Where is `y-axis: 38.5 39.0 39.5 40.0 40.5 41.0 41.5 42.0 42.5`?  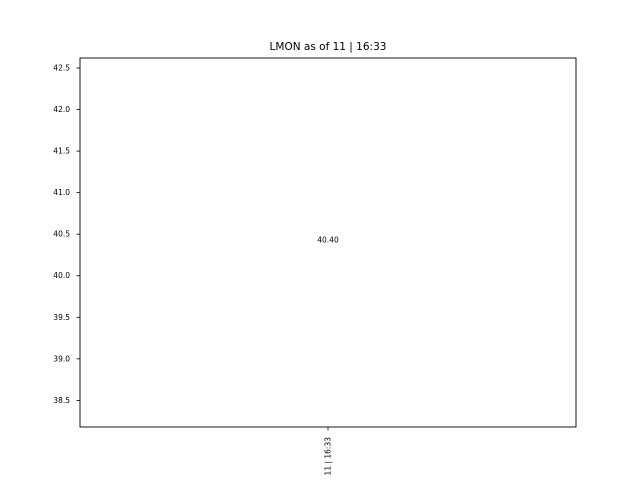
y-axis: 38.5 39.0 39.5 40.0 40.5 41.0 41.5 42.0 42.5 is located at coordinates (66, 234).